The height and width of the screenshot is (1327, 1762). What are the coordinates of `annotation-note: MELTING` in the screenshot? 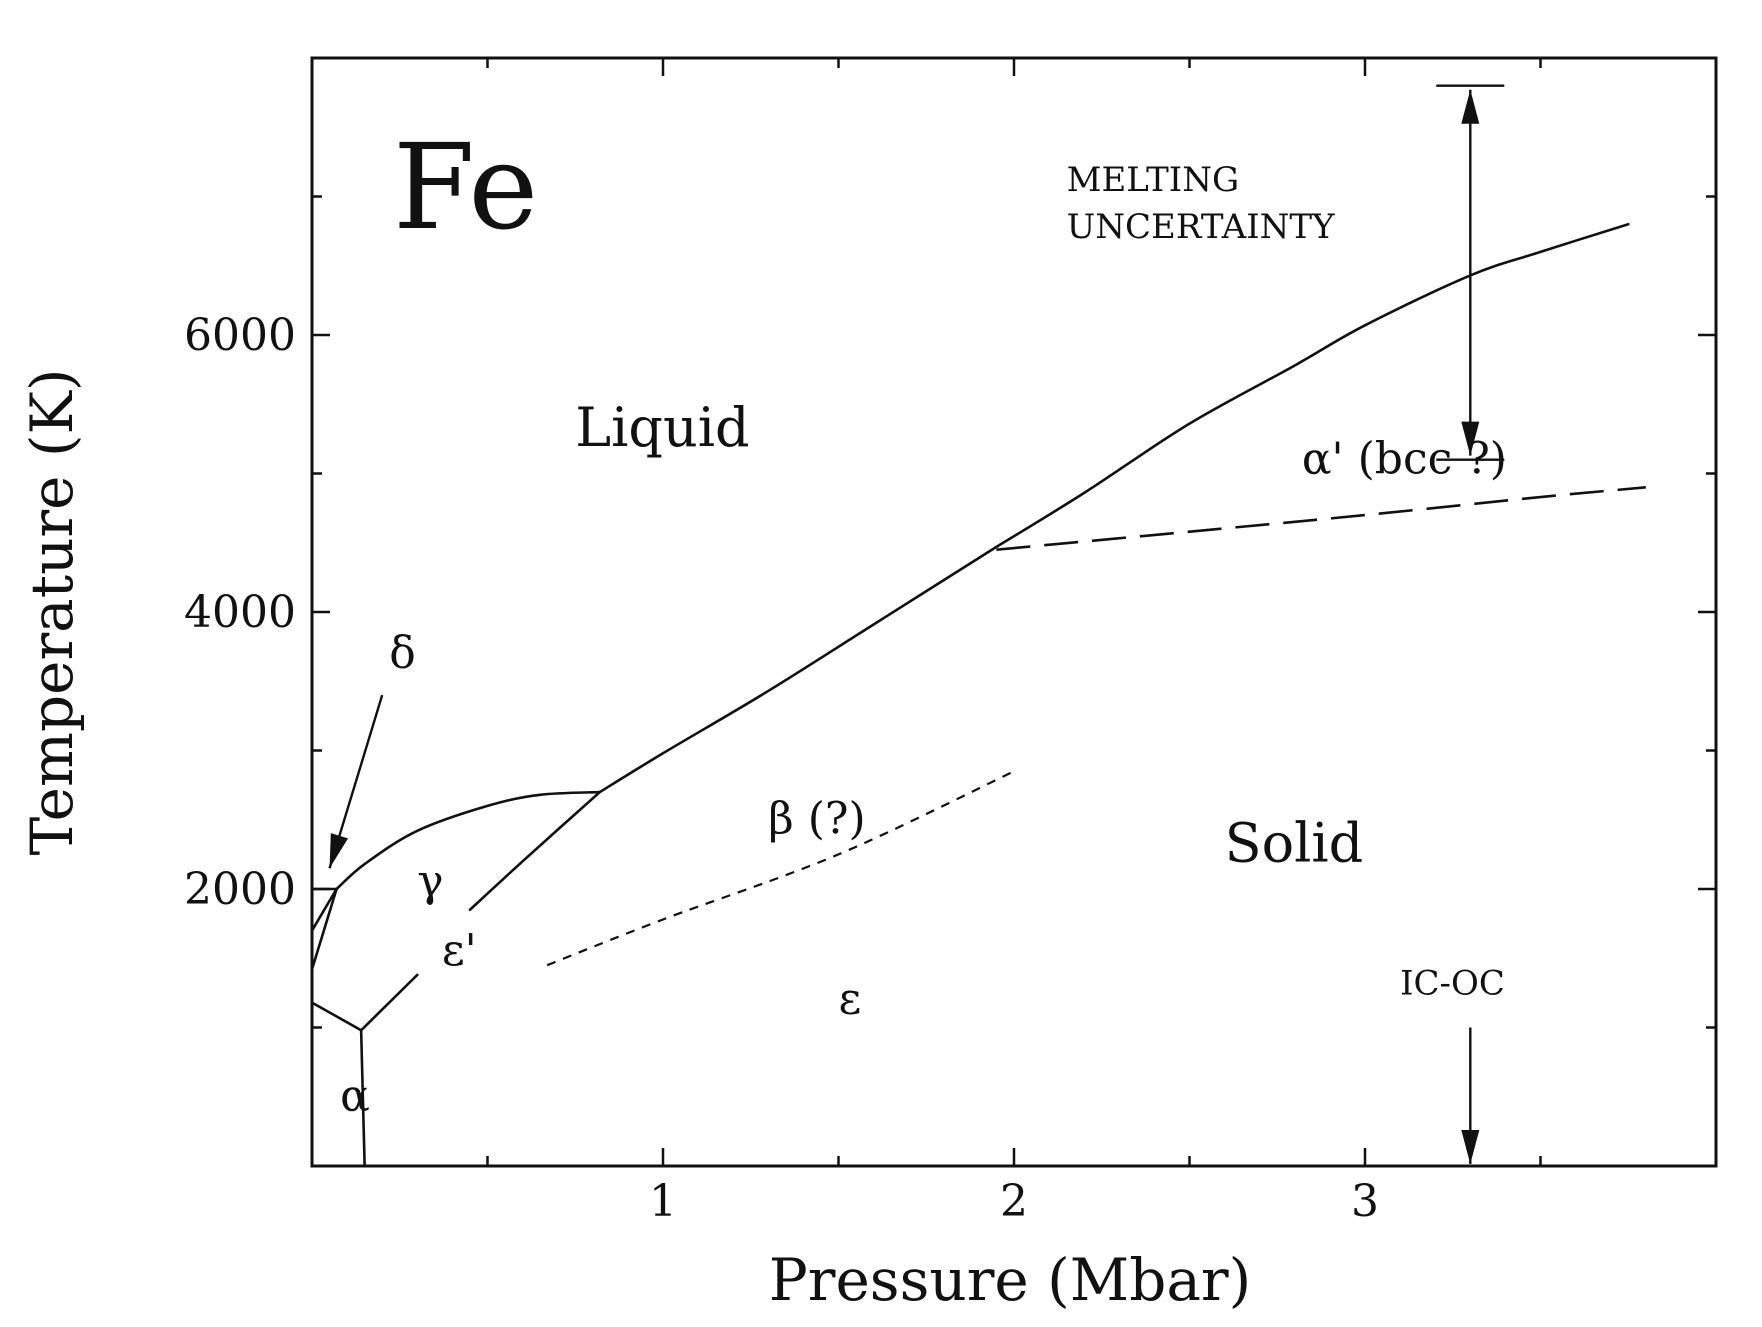 It's located at (1153, 180).